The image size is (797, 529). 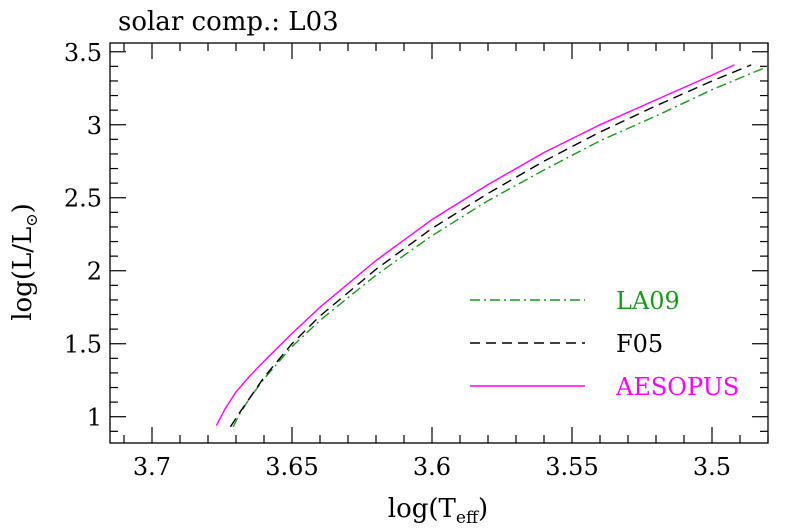 I want to click on x-tick-labels: 3.7 3.65 3.6 3.55 3.5, so click(x=432, y=467).